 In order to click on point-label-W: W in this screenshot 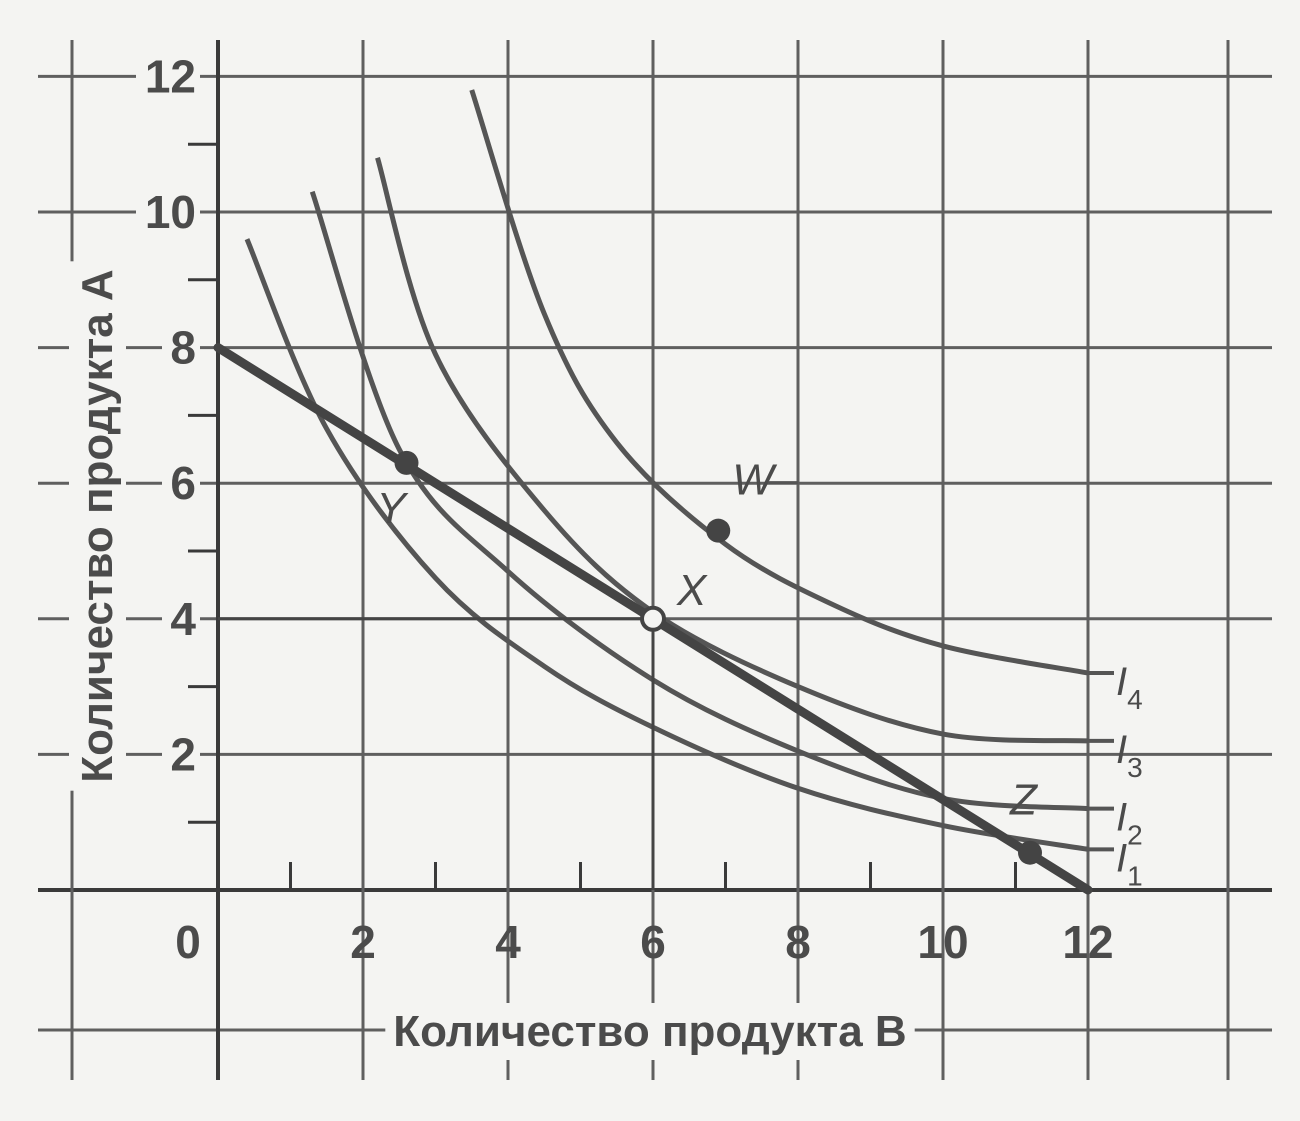, I will do `click(754, 480)`.